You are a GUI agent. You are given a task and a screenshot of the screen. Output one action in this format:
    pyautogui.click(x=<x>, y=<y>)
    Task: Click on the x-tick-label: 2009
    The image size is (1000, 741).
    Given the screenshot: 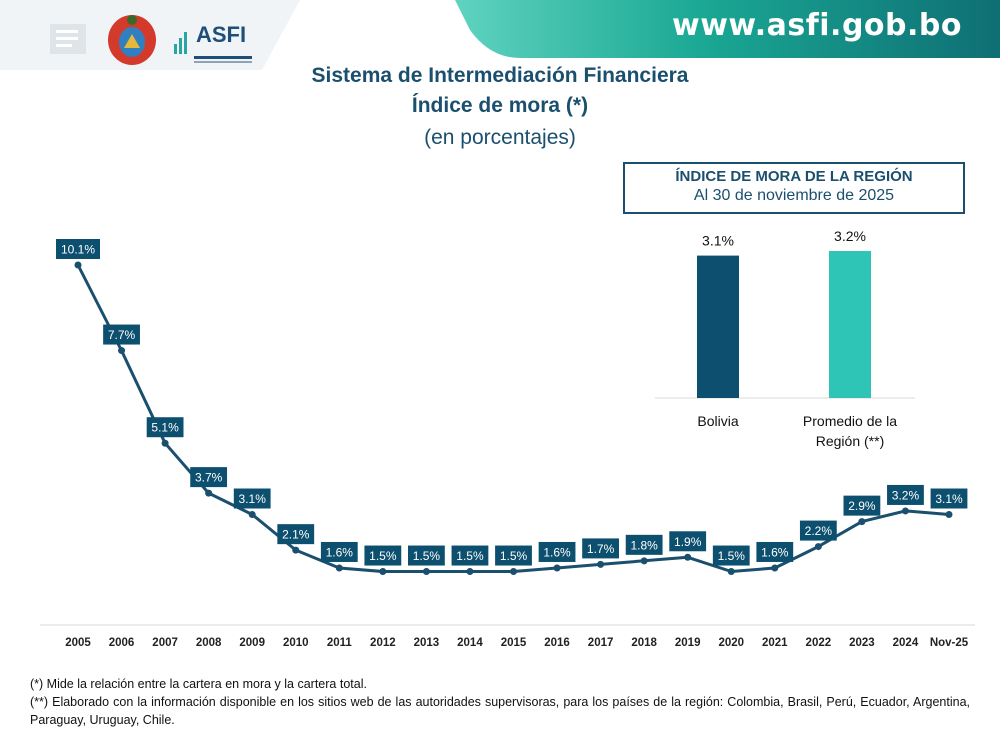 What is the action you would take?
    pyautogui.click(x=252, y=643)
    